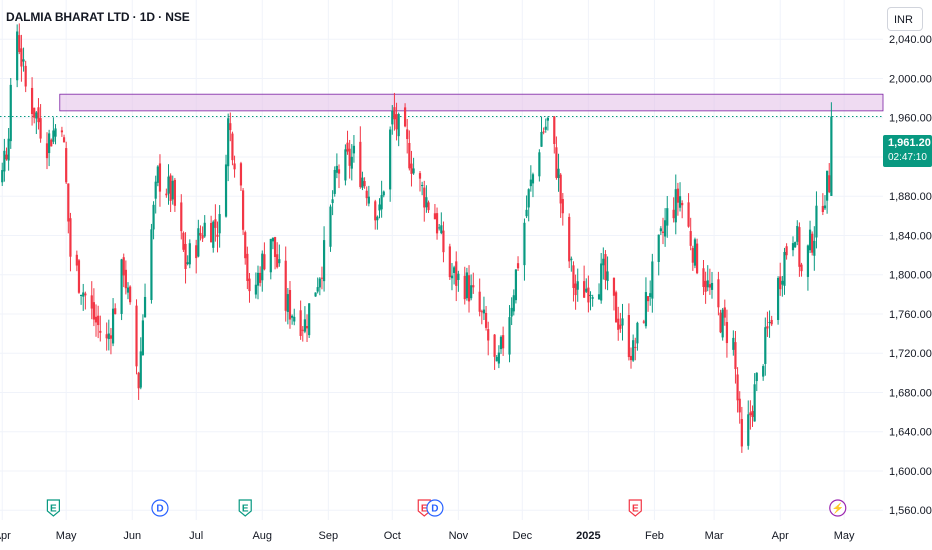 This screenshot has height=550, width=932. I want to click on price-tick-label: 1,840.00, so click(910, 236).